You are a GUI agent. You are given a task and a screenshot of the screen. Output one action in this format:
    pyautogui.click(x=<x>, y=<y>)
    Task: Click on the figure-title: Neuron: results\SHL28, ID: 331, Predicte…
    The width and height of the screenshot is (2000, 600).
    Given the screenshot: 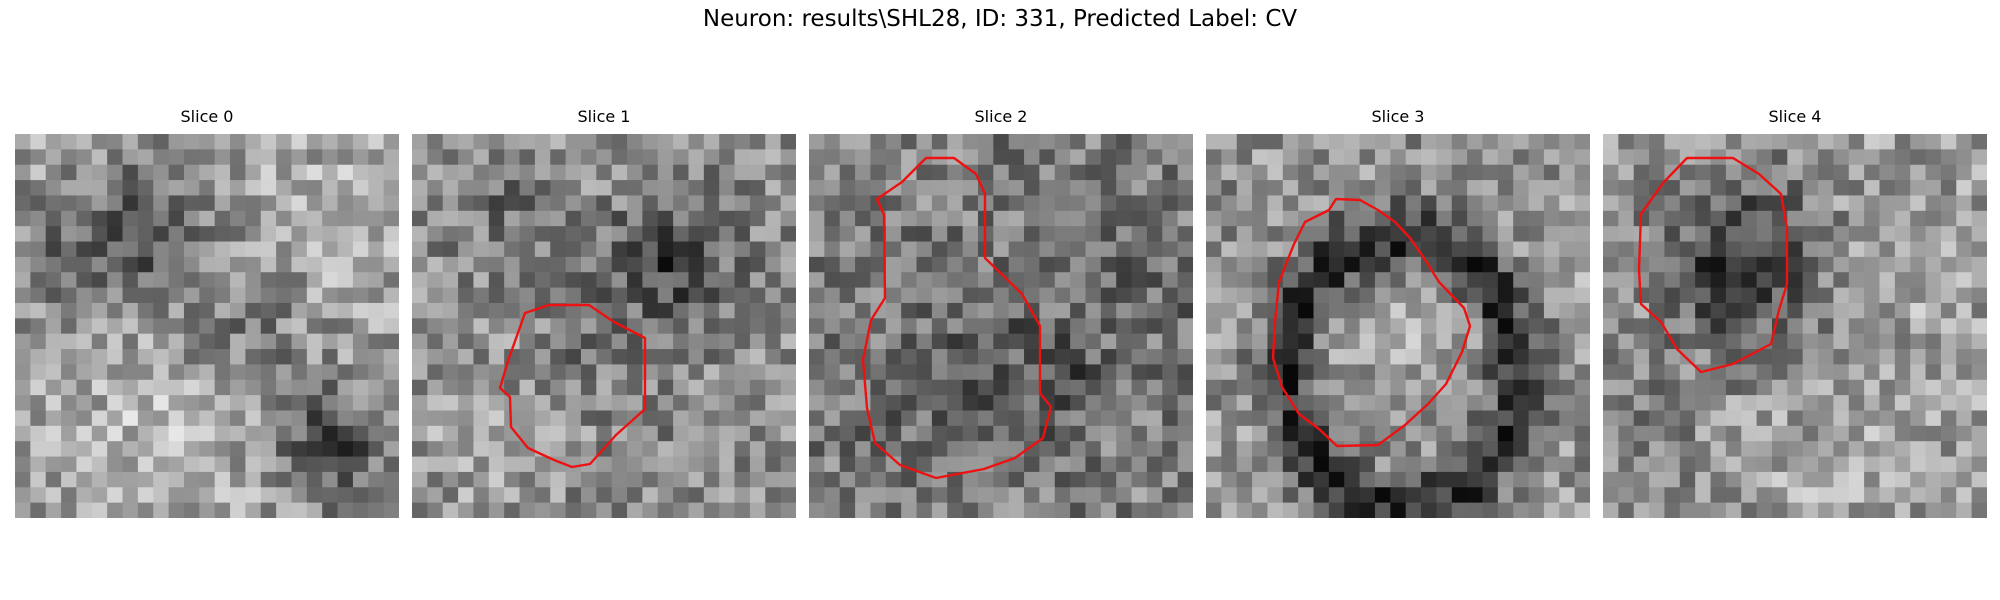 What is the action you would take?
    pyautogui.click(x=1000, y=19)
    